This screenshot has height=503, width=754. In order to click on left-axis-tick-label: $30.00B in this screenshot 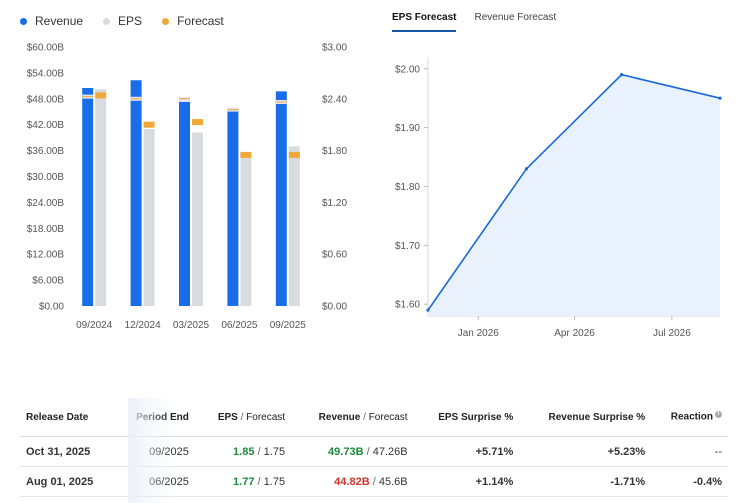, I will do `click(46, 177)`.